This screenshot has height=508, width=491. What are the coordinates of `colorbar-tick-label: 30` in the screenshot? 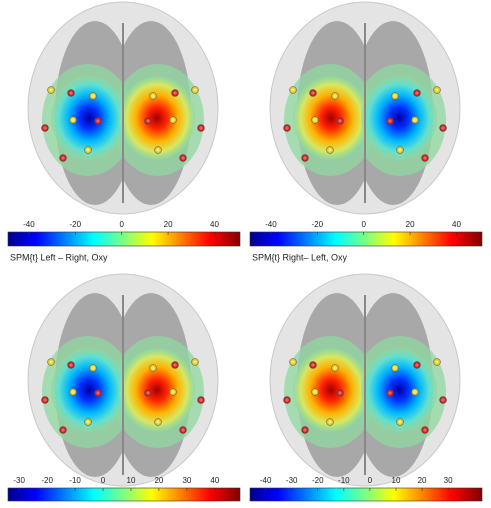 It's located at (186, 480).